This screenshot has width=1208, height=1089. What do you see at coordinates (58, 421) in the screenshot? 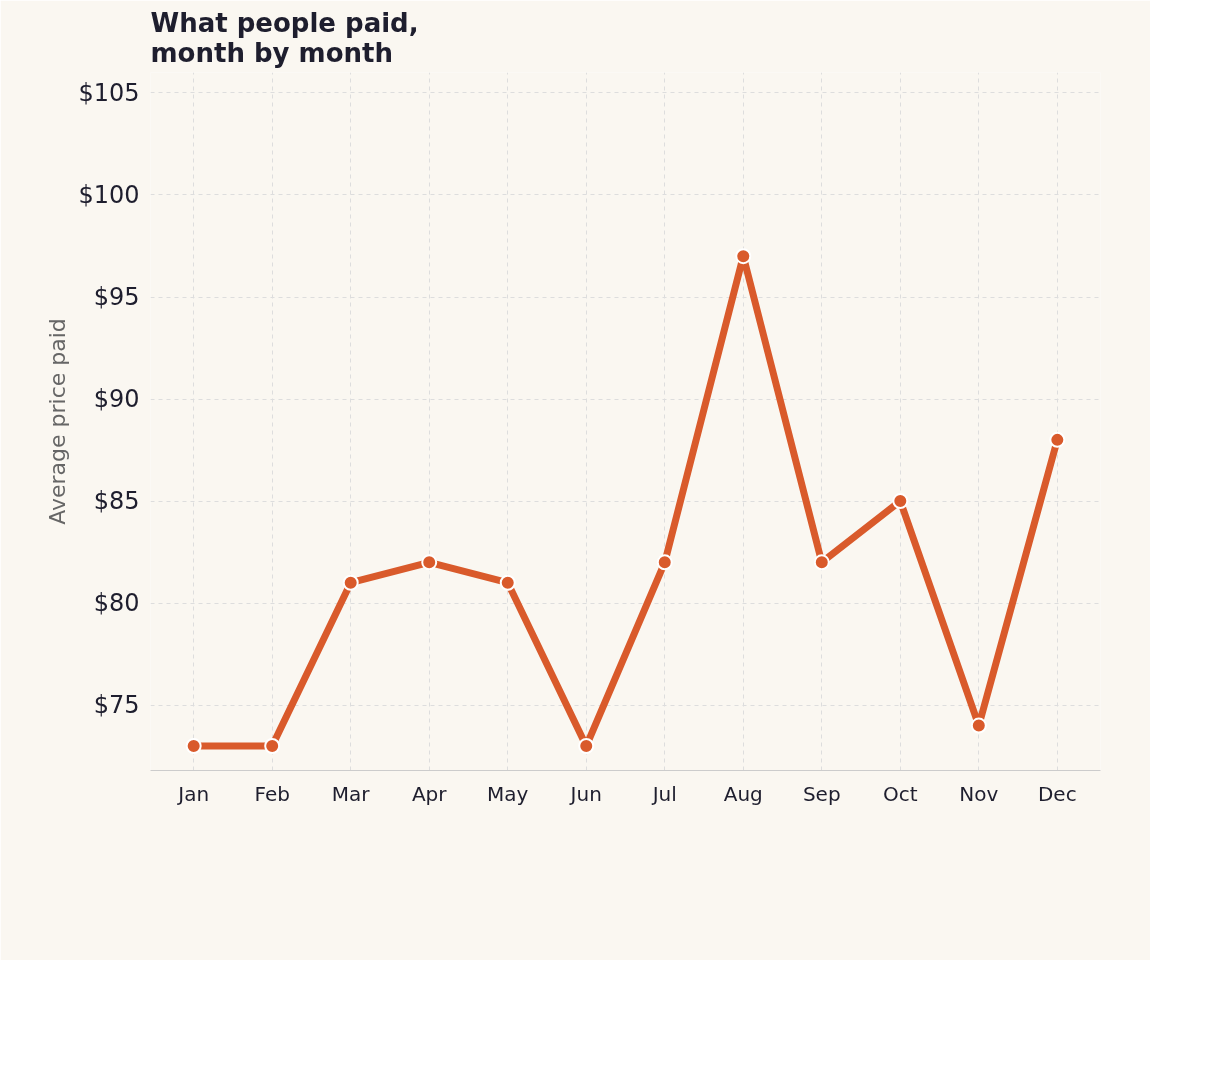
I see `y-axis-title: Average price paid` at bounding box center [58, 421].